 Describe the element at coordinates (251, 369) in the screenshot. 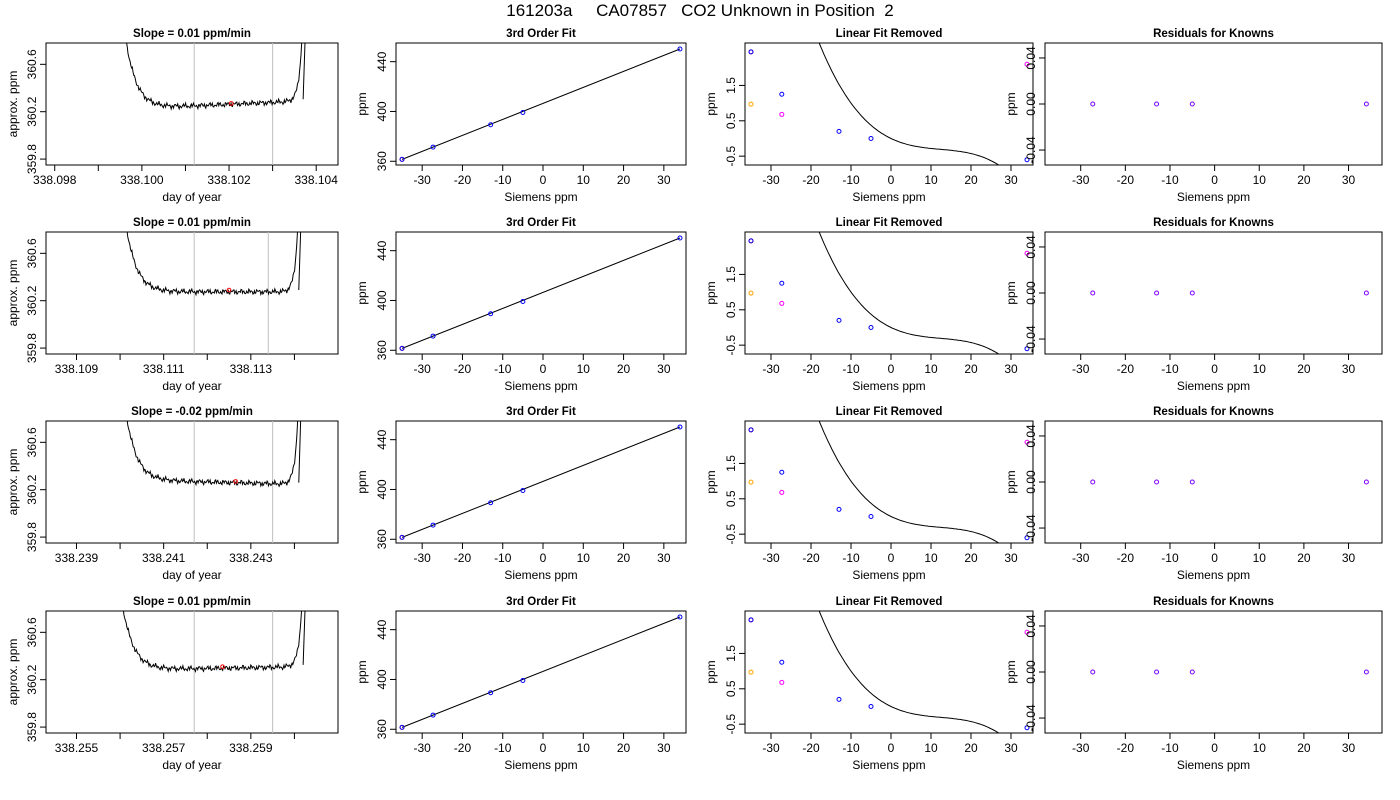

I see `x-tick-label: 338.113` at that location.